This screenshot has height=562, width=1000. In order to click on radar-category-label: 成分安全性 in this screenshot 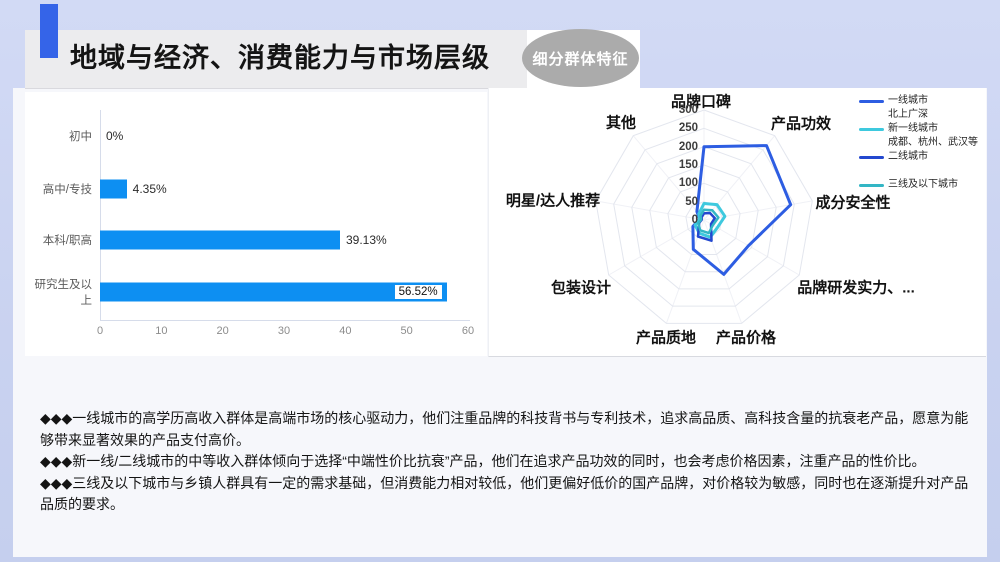, I will do `click(853, 203)`.